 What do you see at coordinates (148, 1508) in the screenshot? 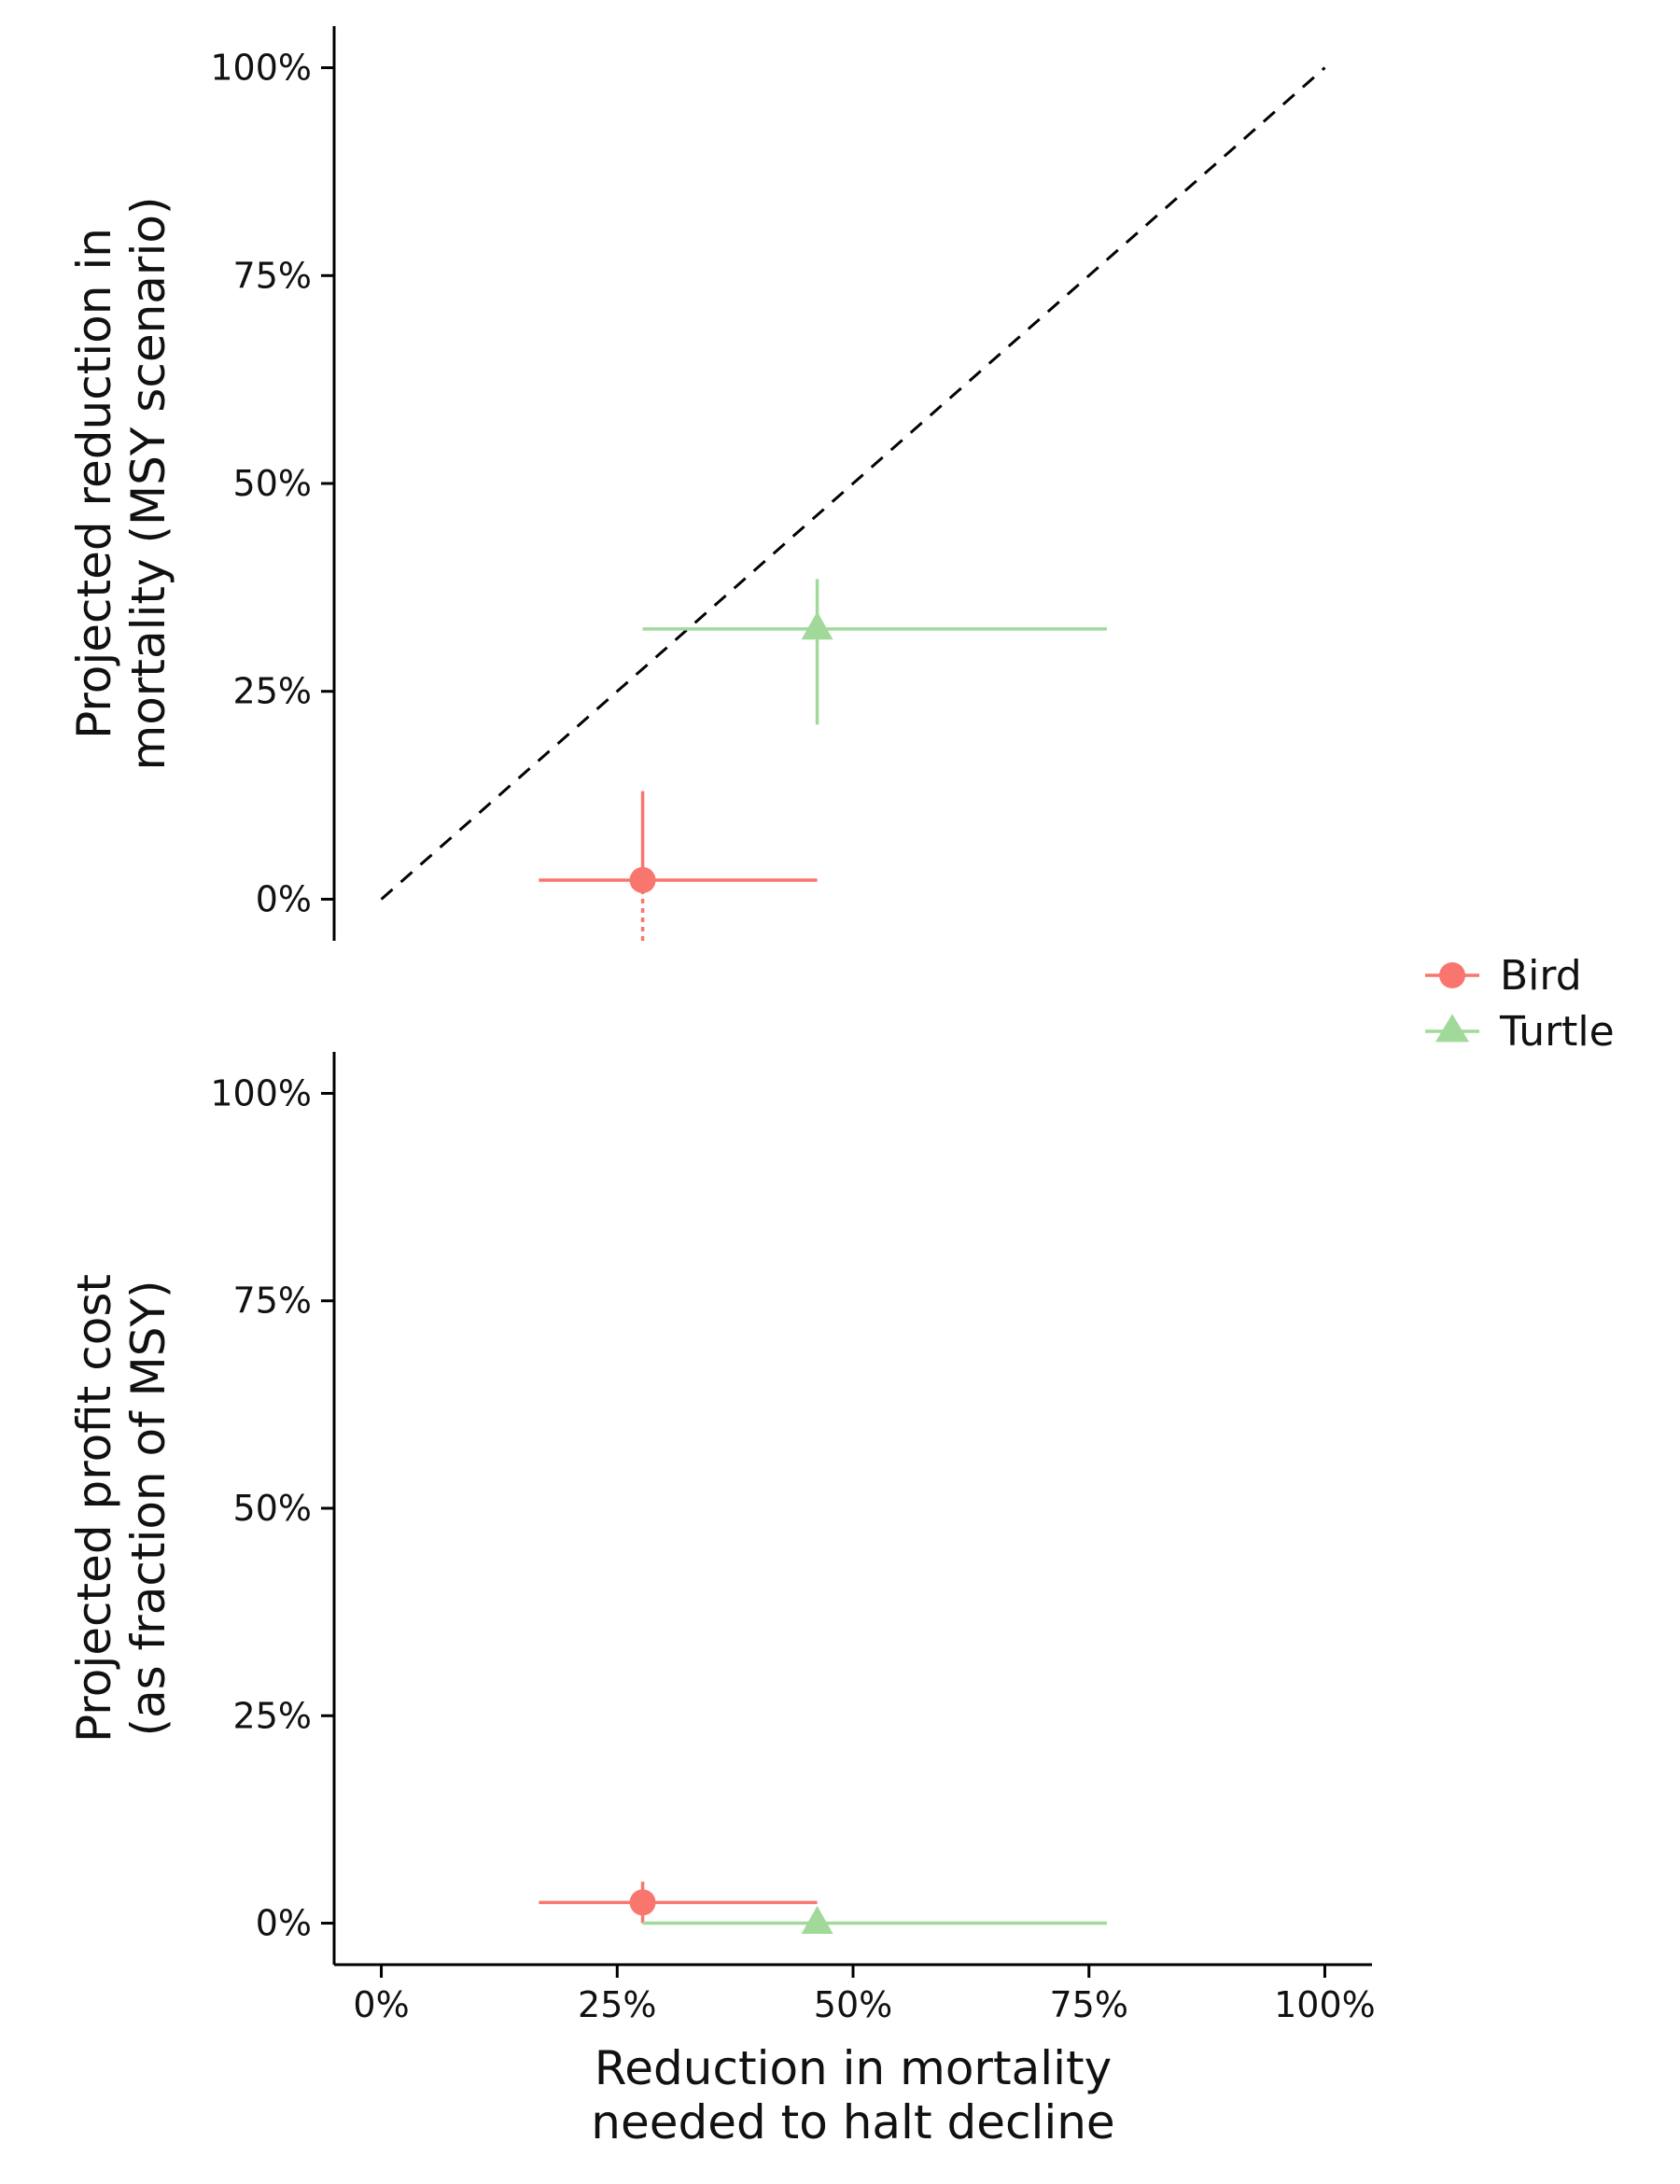
I see `y-axis-title-line: (as fraction of MSY)` at bounding box center [148, 1508].